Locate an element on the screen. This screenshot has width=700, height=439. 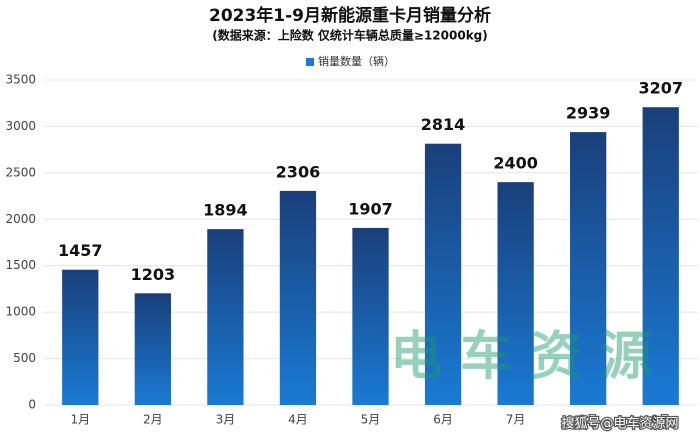
x-tick-label: 3月 is located at coordinates (226, 420).